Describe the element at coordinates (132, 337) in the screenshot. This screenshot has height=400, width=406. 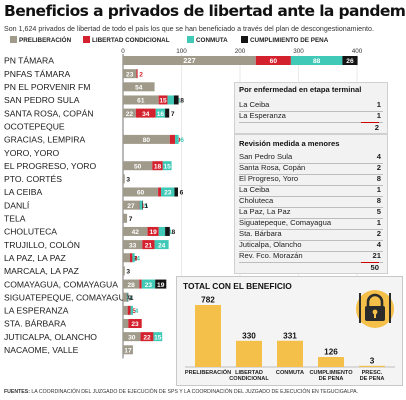
I see `data-label: 30` at that location.